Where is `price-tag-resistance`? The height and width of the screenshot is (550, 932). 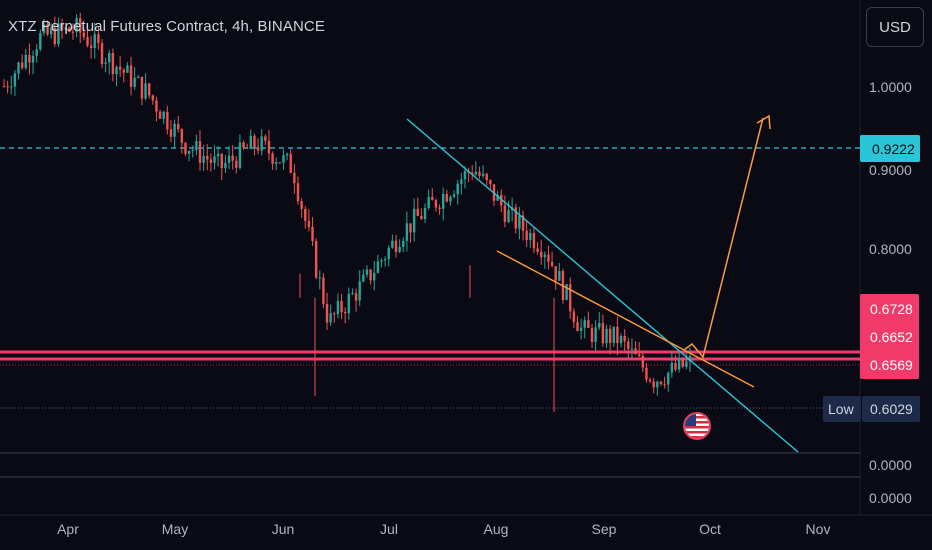
price-tag-resistance is located at coordinates (890, 148).